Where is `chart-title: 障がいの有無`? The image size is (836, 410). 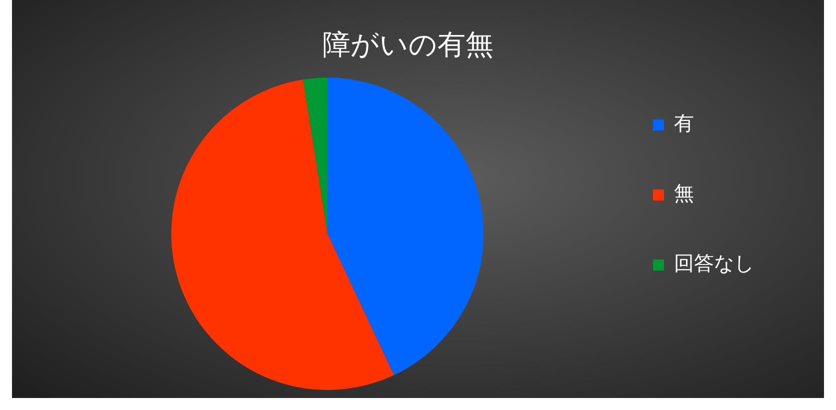
chart-title: 障がいの有無 is located at coordinates (408, 45).